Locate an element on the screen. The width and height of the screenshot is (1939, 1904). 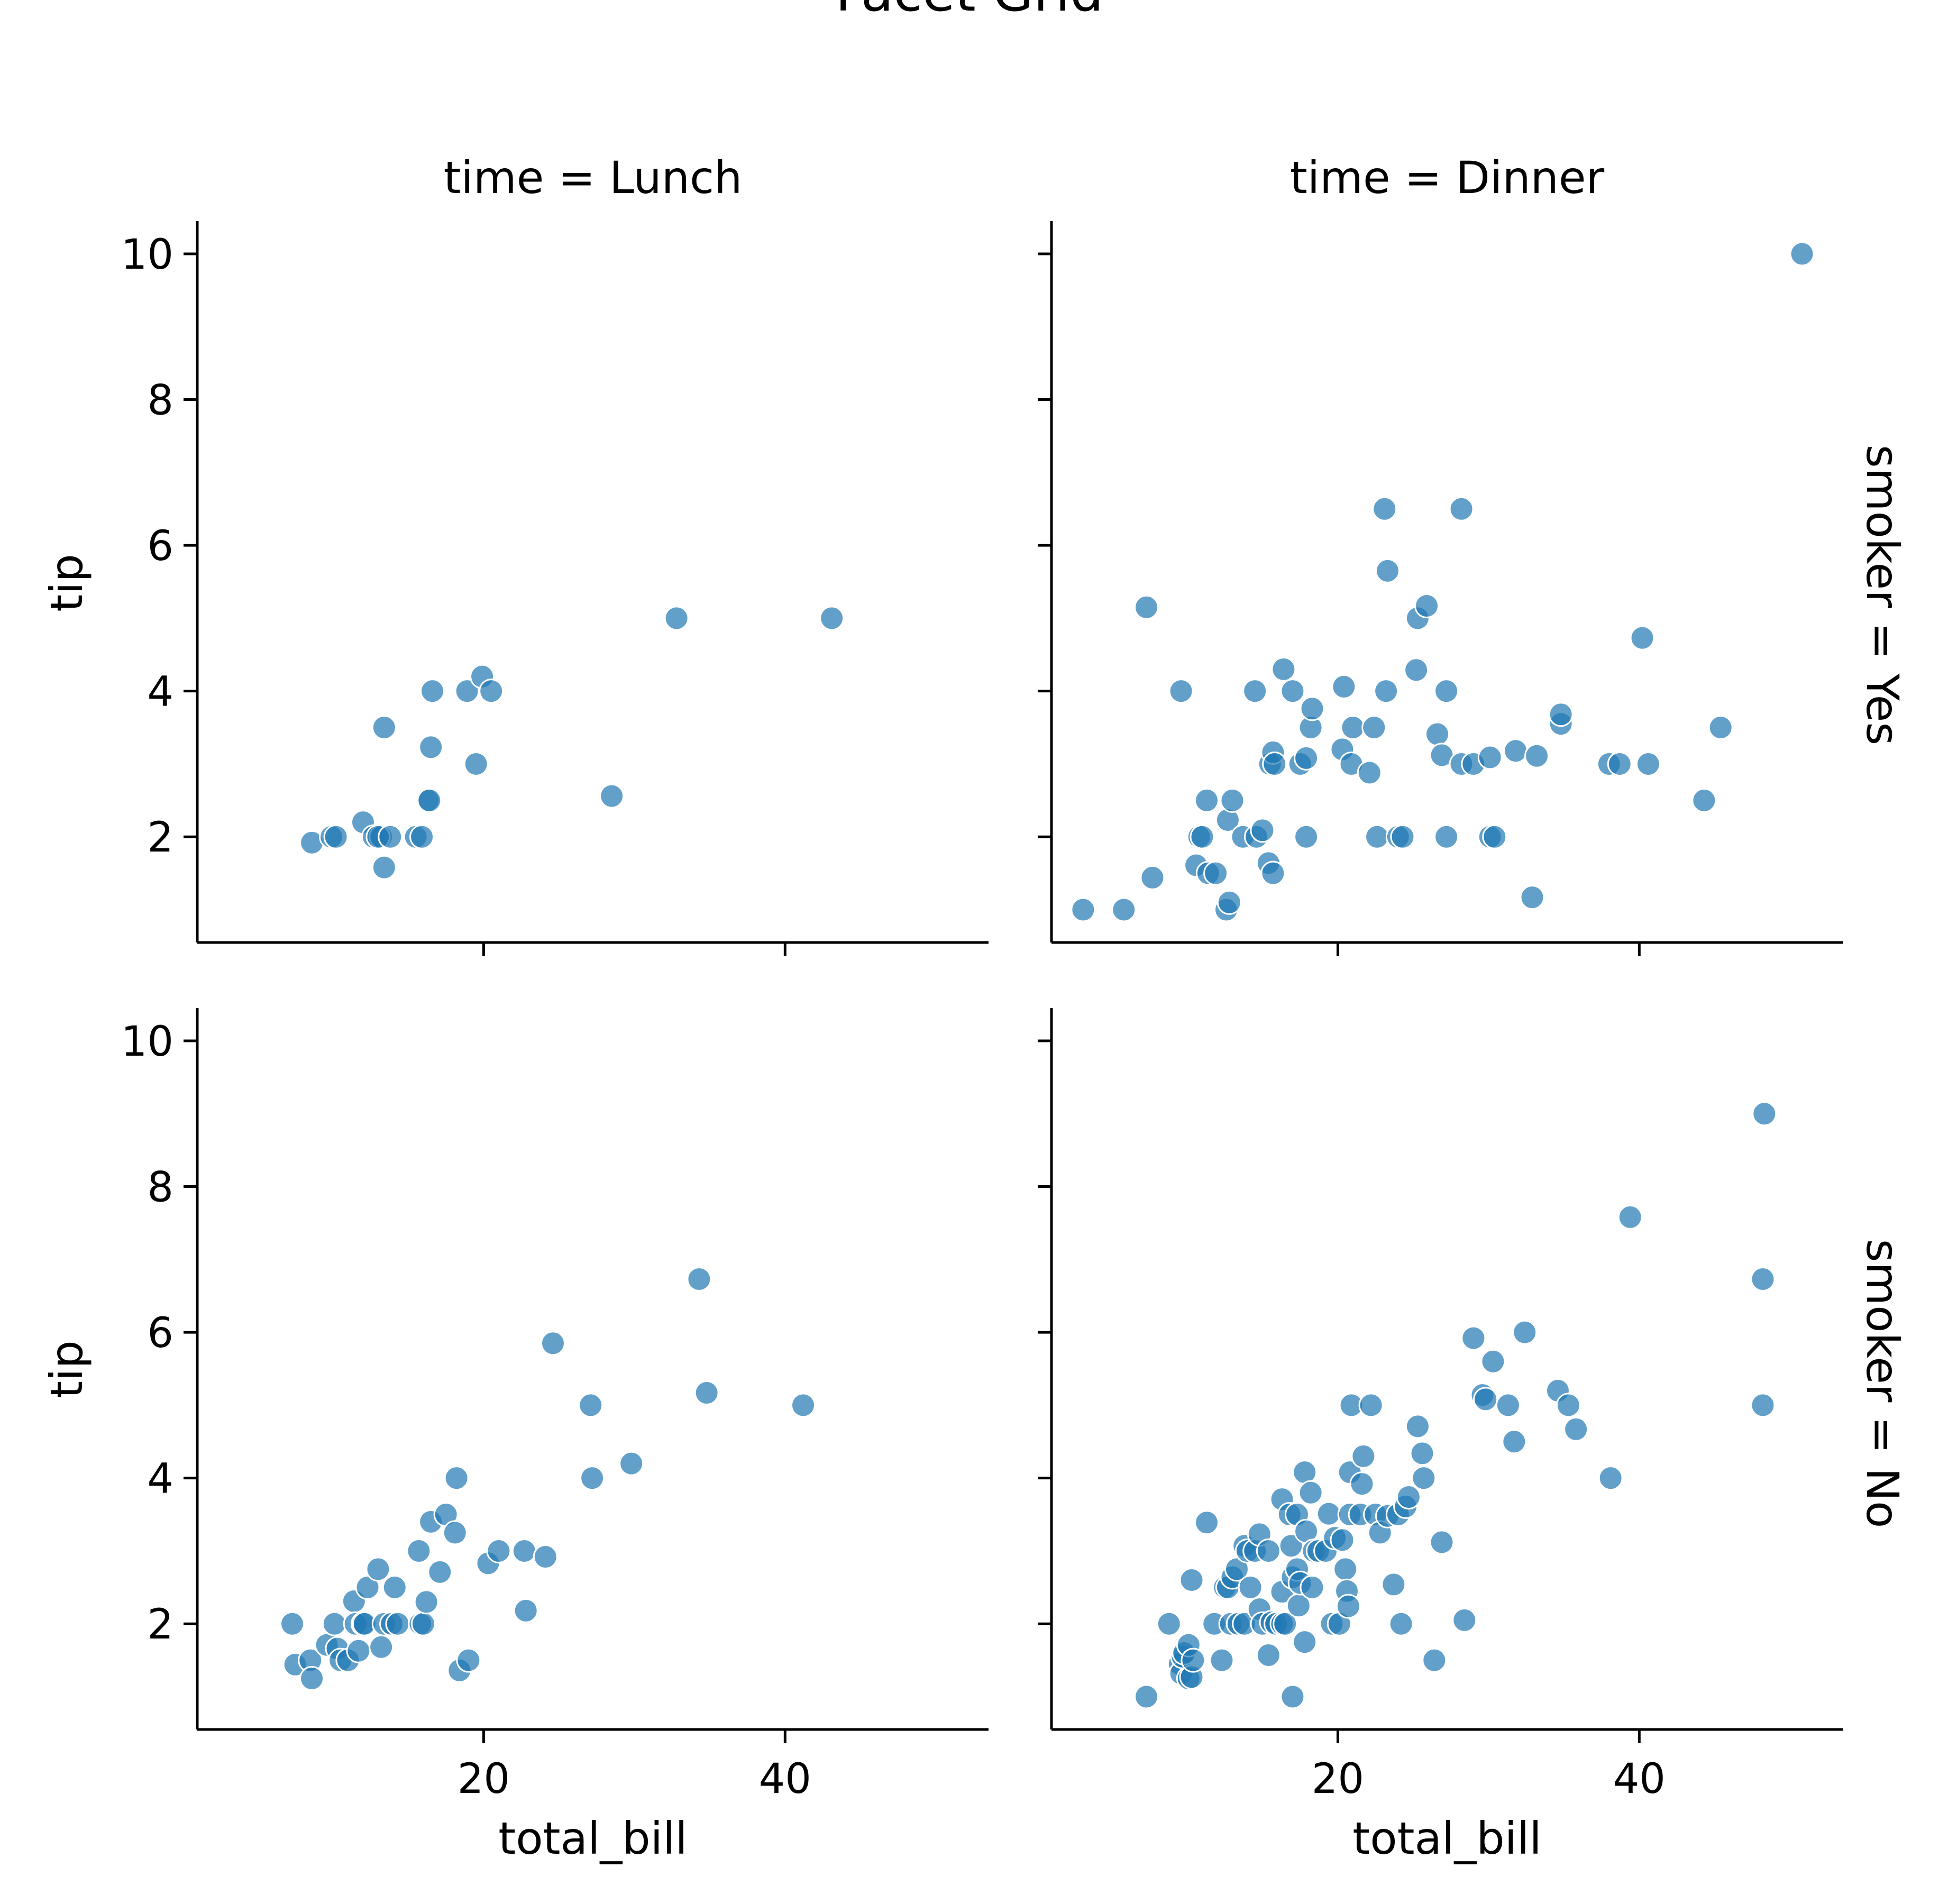
x-tick-label: 20 is located at coordinates (1338, 1779).